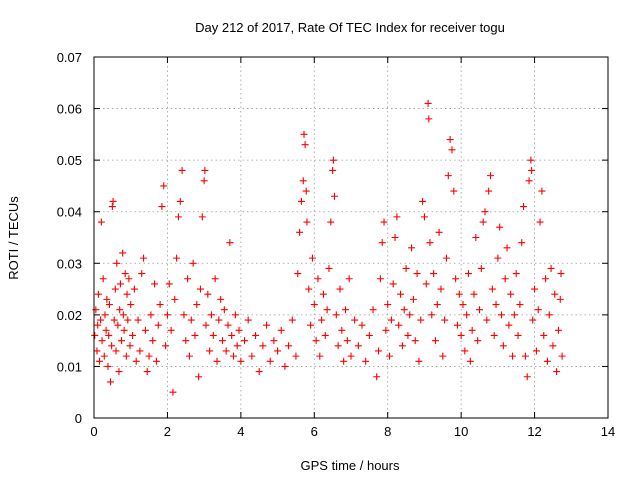 This screenshot has height=480, width=640. Describe the element at coordinates (314, 431) in the screenshot. I see `x-tick-label: 6` at that location.